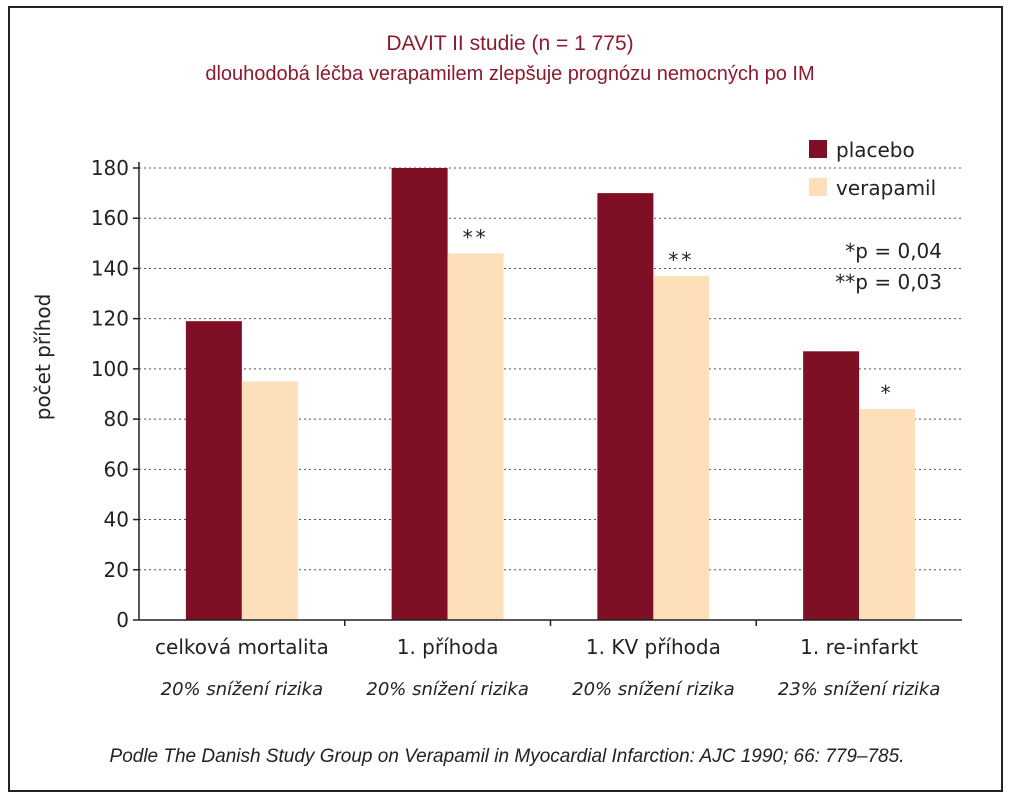  What do you see at coordinates (886, 188) in the screenshot?
I see `legend-label-verapamil: verapamil` at bounding box center [886, 188].